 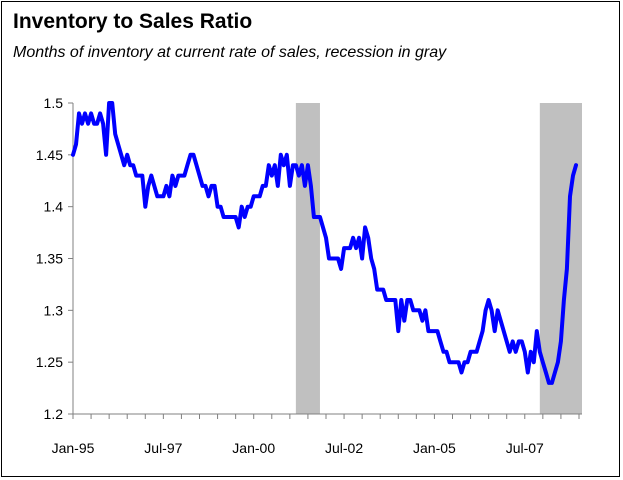 What do you see at coordinates (344, 448) in the screenshot?
I see `x-tick-label: Jul-02` at bounding box center [344, 448].